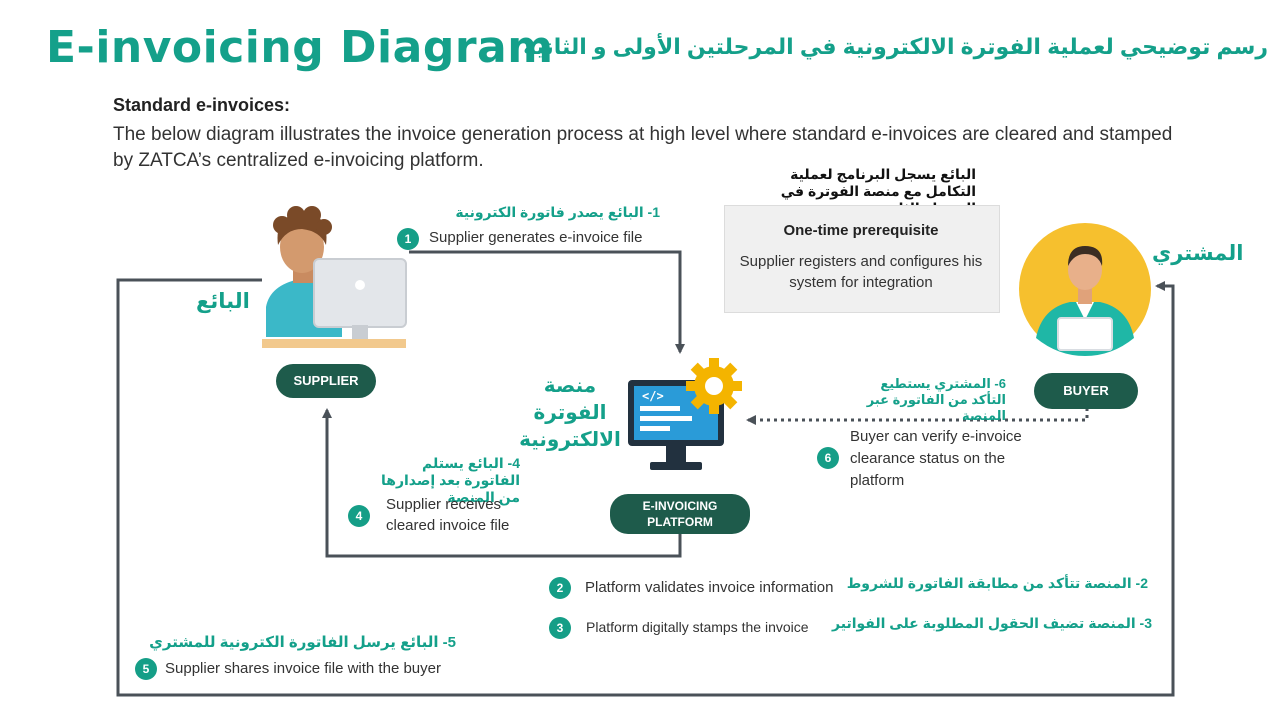 This screenshot has height=702, width=1287. I want to click on step-4-text: Supplier receives cleared invoice file, so click(448, 515).